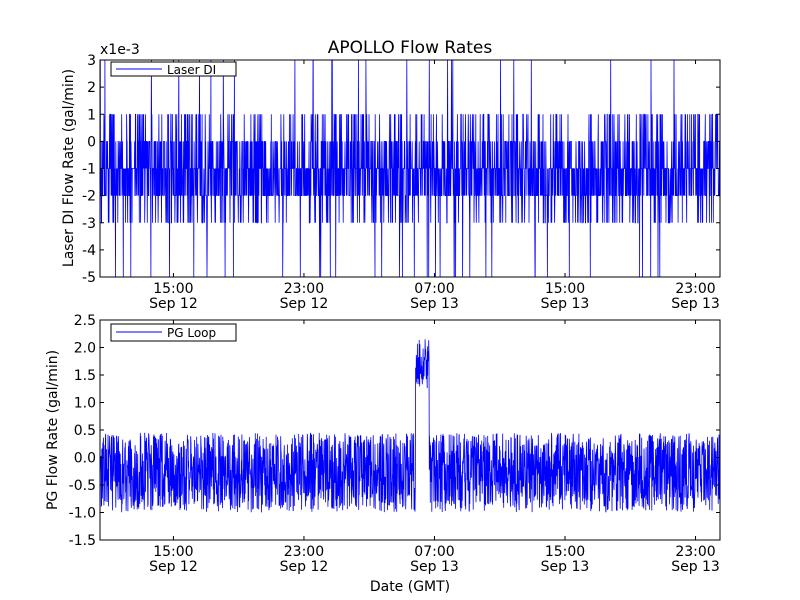  What do you see at coordinates (410, 48) in the screenshot?
I see `chart-title: APOLLO Flow Rates` at bounding box center [410, 48].